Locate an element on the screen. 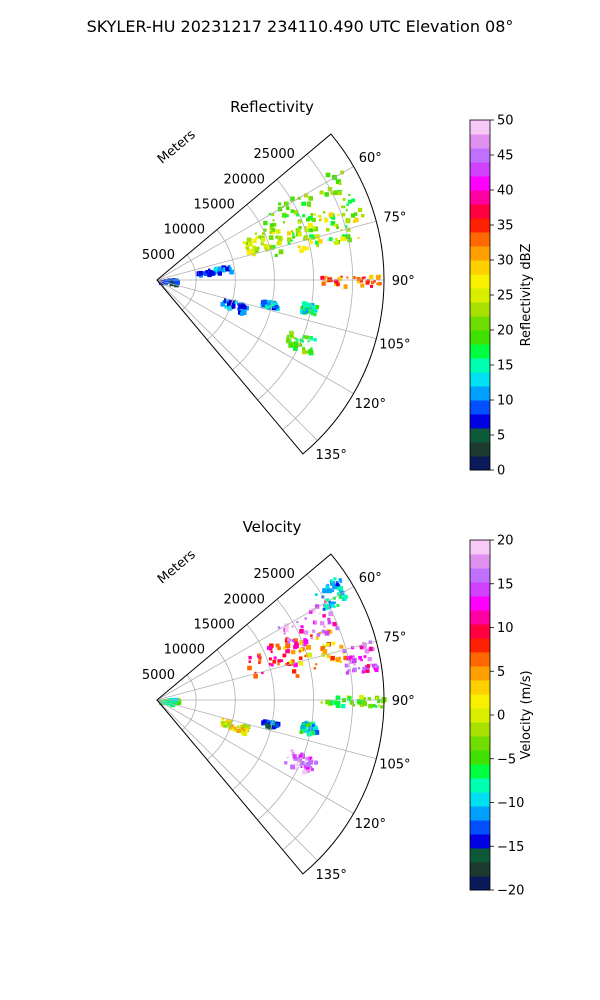 This screenshot has height=1000, width=600. range-ring is located at coordinates (318, 292).